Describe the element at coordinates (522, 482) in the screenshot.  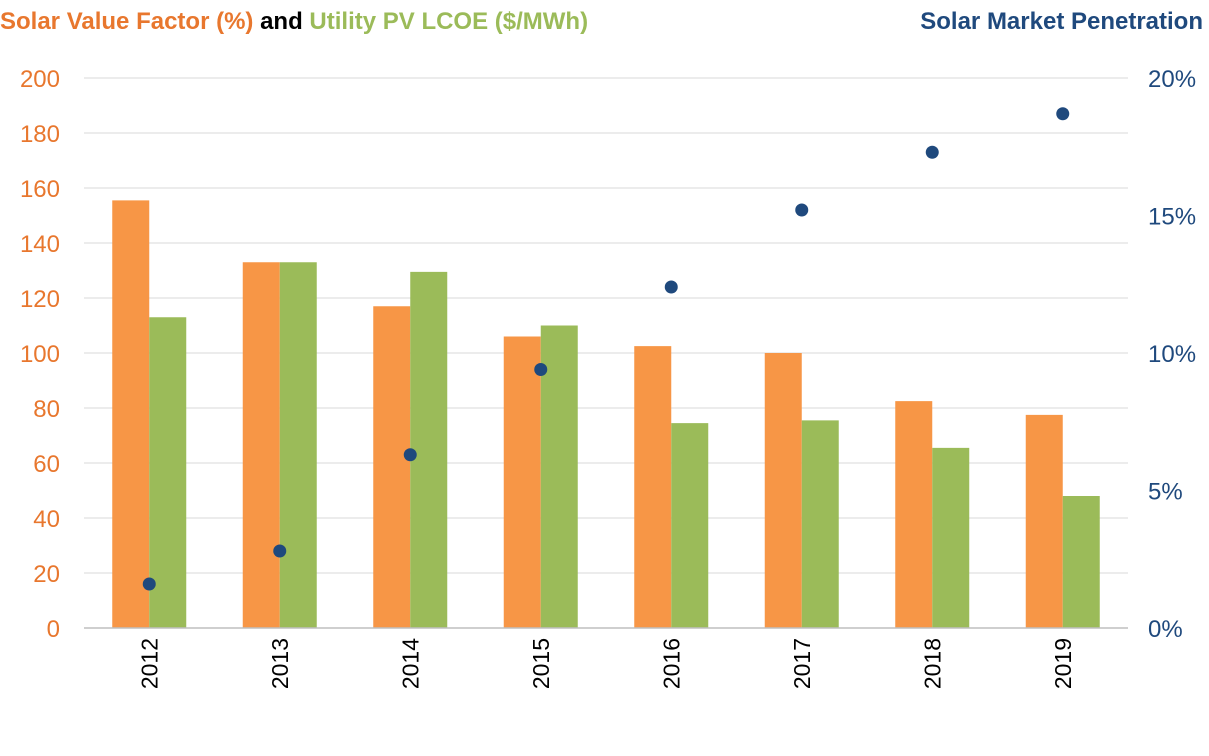
I see `bar-value-factor-2015` at that location.